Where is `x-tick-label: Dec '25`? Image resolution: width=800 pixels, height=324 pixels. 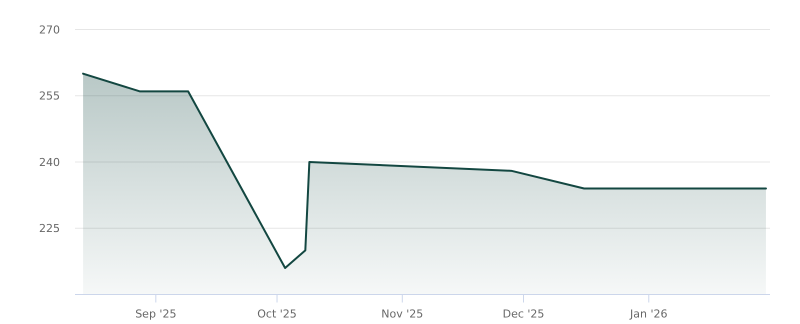 x-tick-label: Dec '25 is located at coordinates (523, 313).